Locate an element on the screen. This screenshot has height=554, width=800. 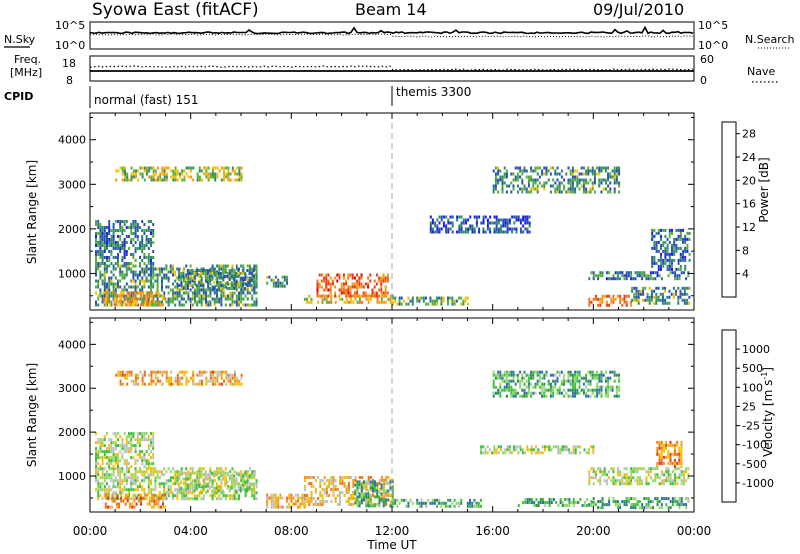
colorbar-tick-label: 1000 is located at coordinates (756, 349).